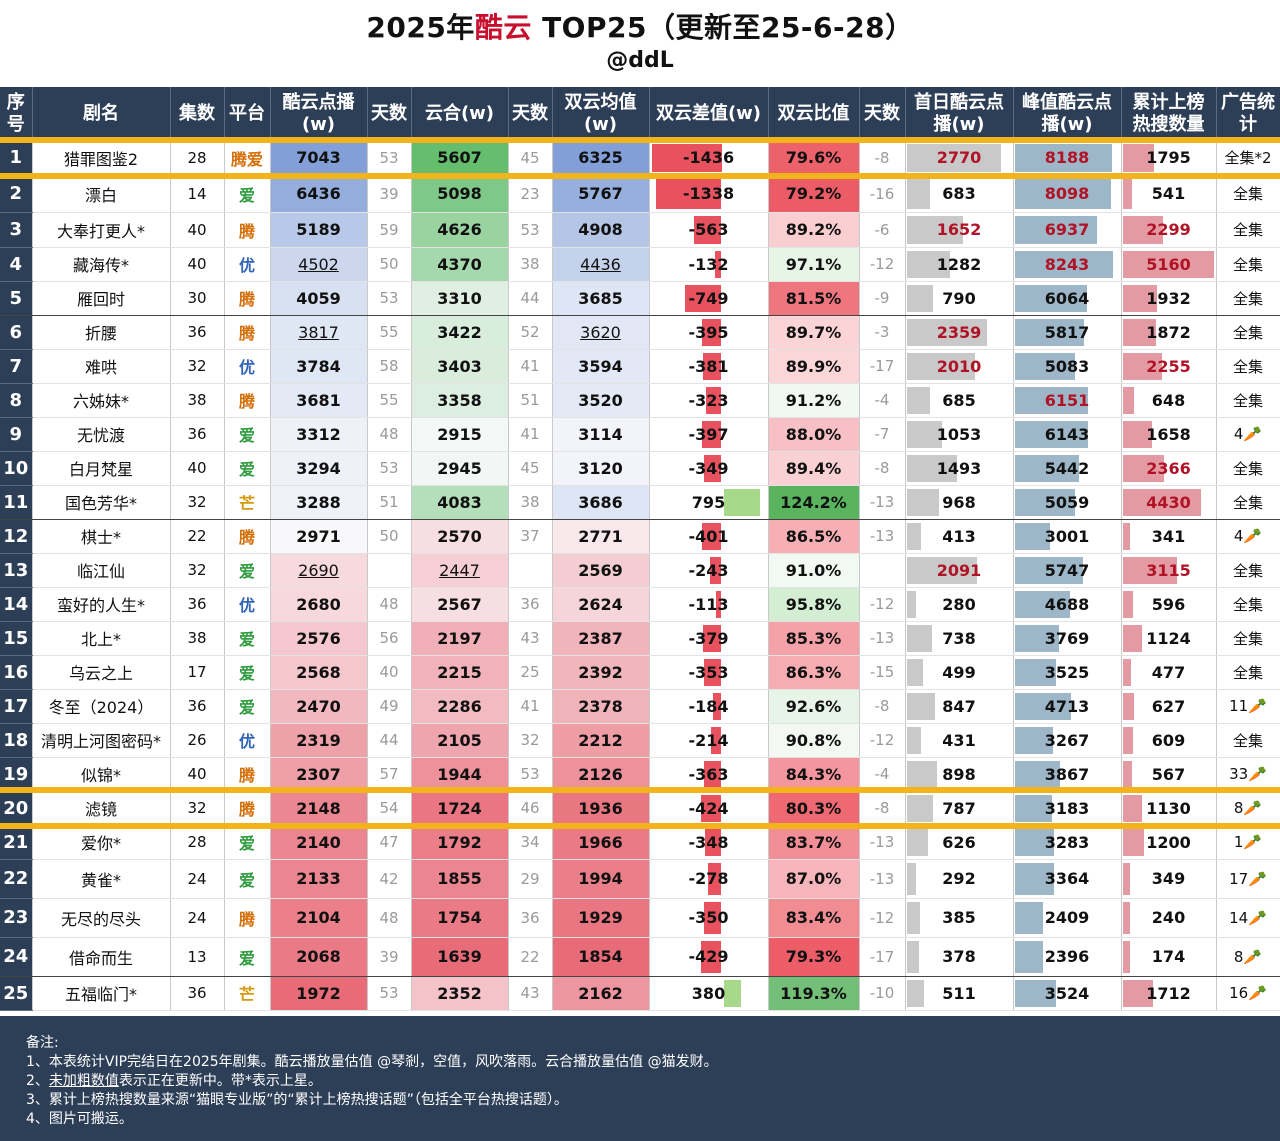 The image size is (1280, 1141). I want to click on cell-name: 折腰, so click(101, 332).